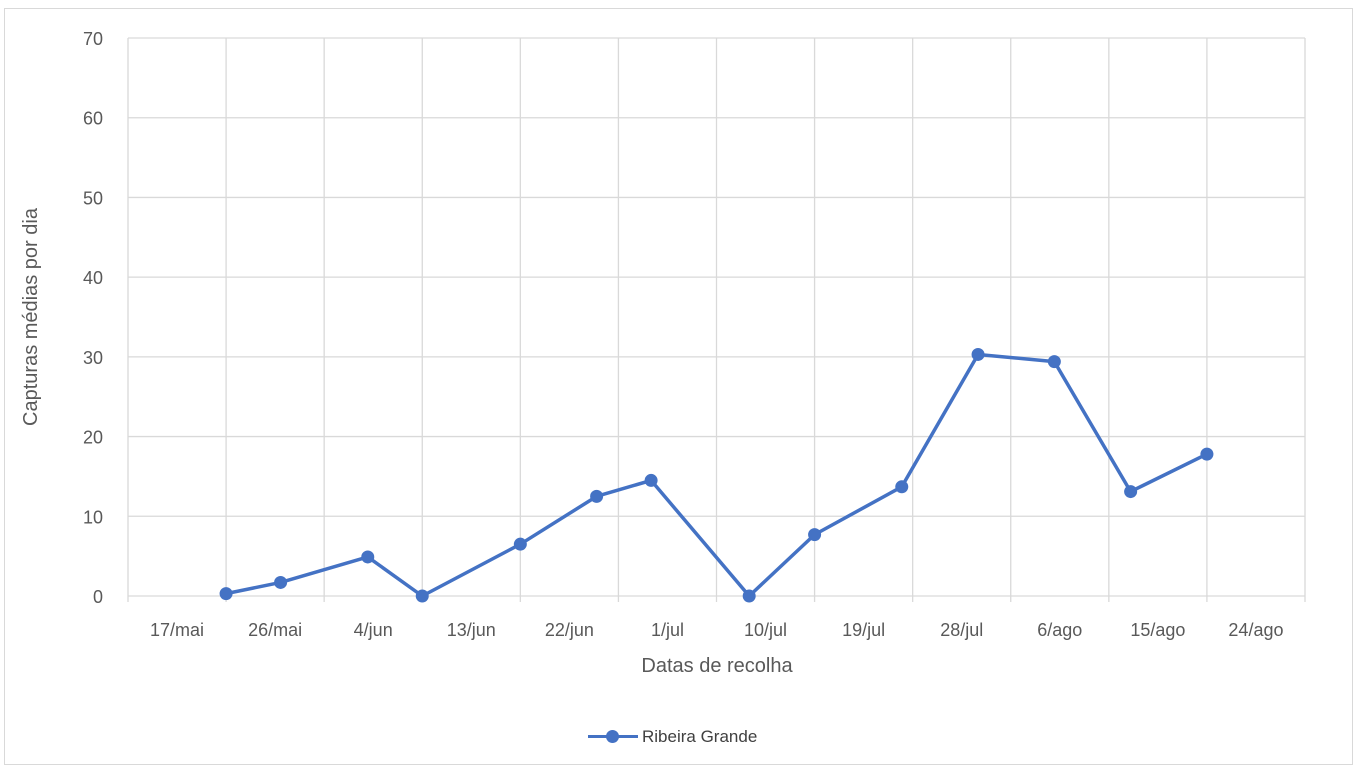 Image resolution: width=1357 pixels, height=769 pixels. What do you see at coordinates (667, 630) in the screenshot?
I see `x-tick-label: 1/jul` at bounding box center [667, 630].